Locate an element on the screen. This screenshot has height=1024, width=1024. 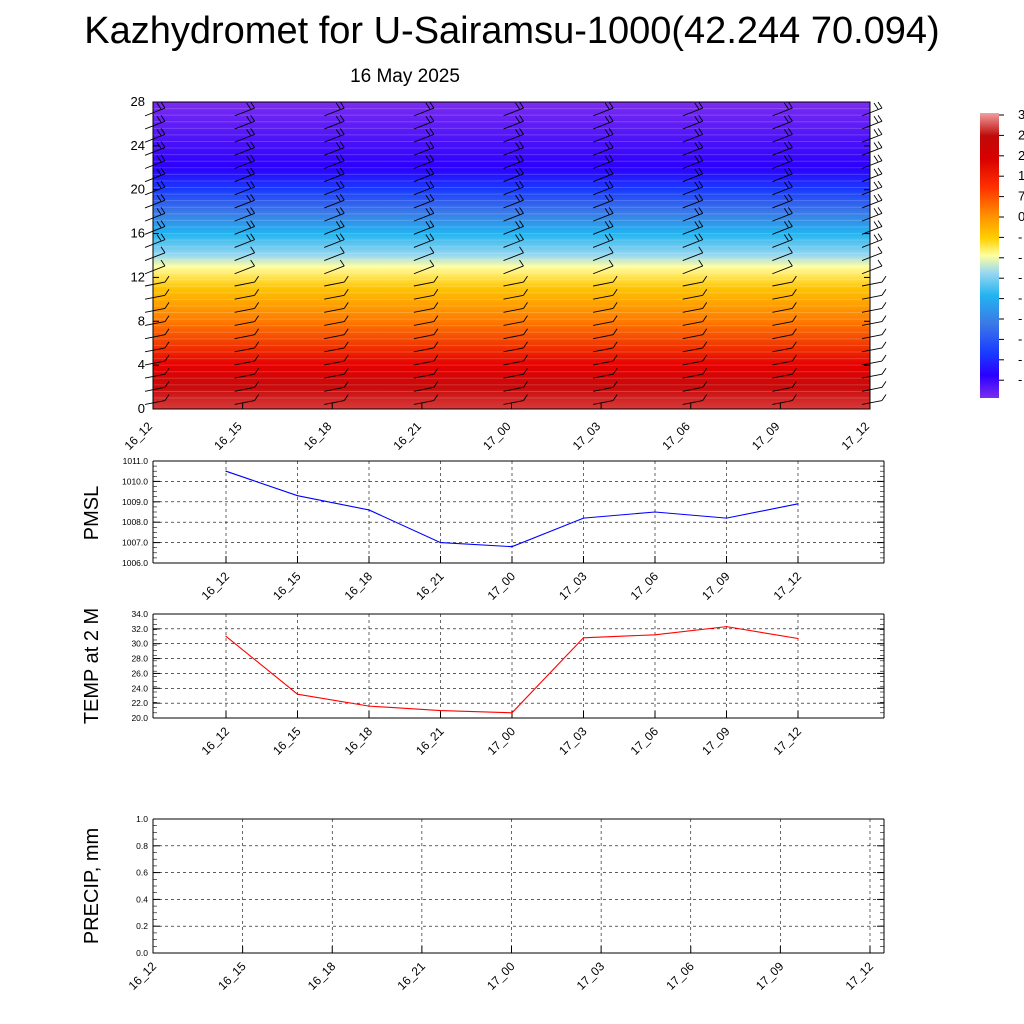
y-tick-label: 32.0 is located at coordinates (139, 629).